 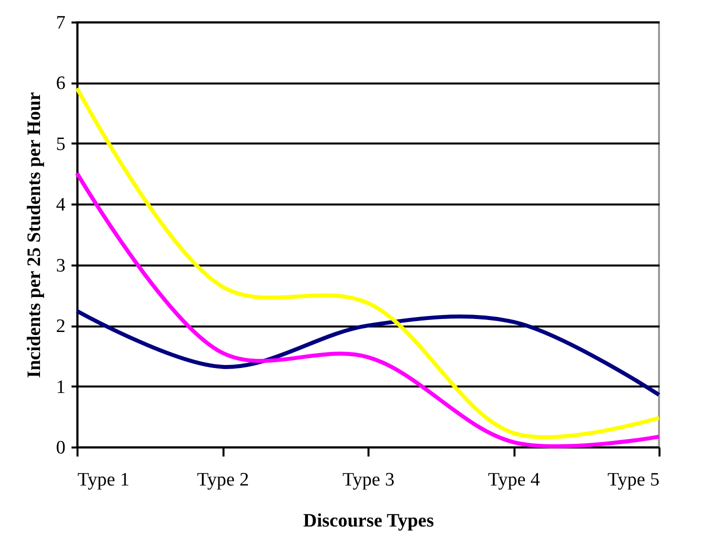 What do you see at coordinates (61, 448) in the screenshot?
I see `y-tick-label: 0` at bounding box center [61, 448].